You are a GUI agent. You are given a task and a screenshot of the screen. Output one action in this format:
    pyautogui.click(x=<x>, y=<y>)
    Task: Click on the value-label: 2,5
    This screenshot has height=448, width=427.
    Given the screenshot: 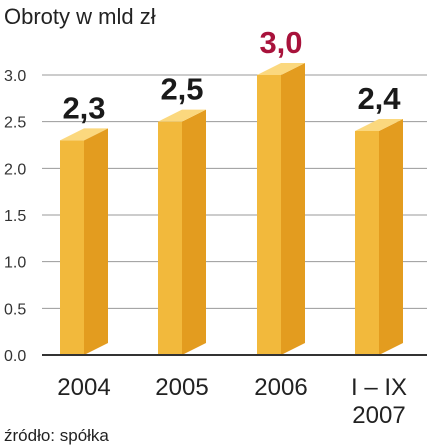 What is the action you would take?
    pyautogui.click(x=181, y=89)
    